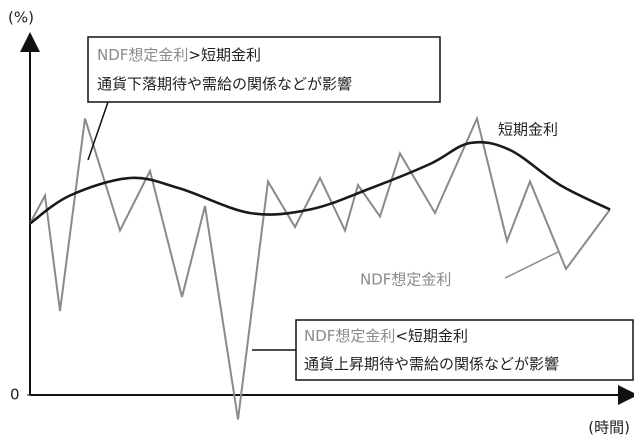 This screenshot has height=440, width=634. What do you see at coordinates (386, 336) in the screenshot?
I see `annotation-text: NDF想定金利<短期金利` at bounding box center [386, 336].